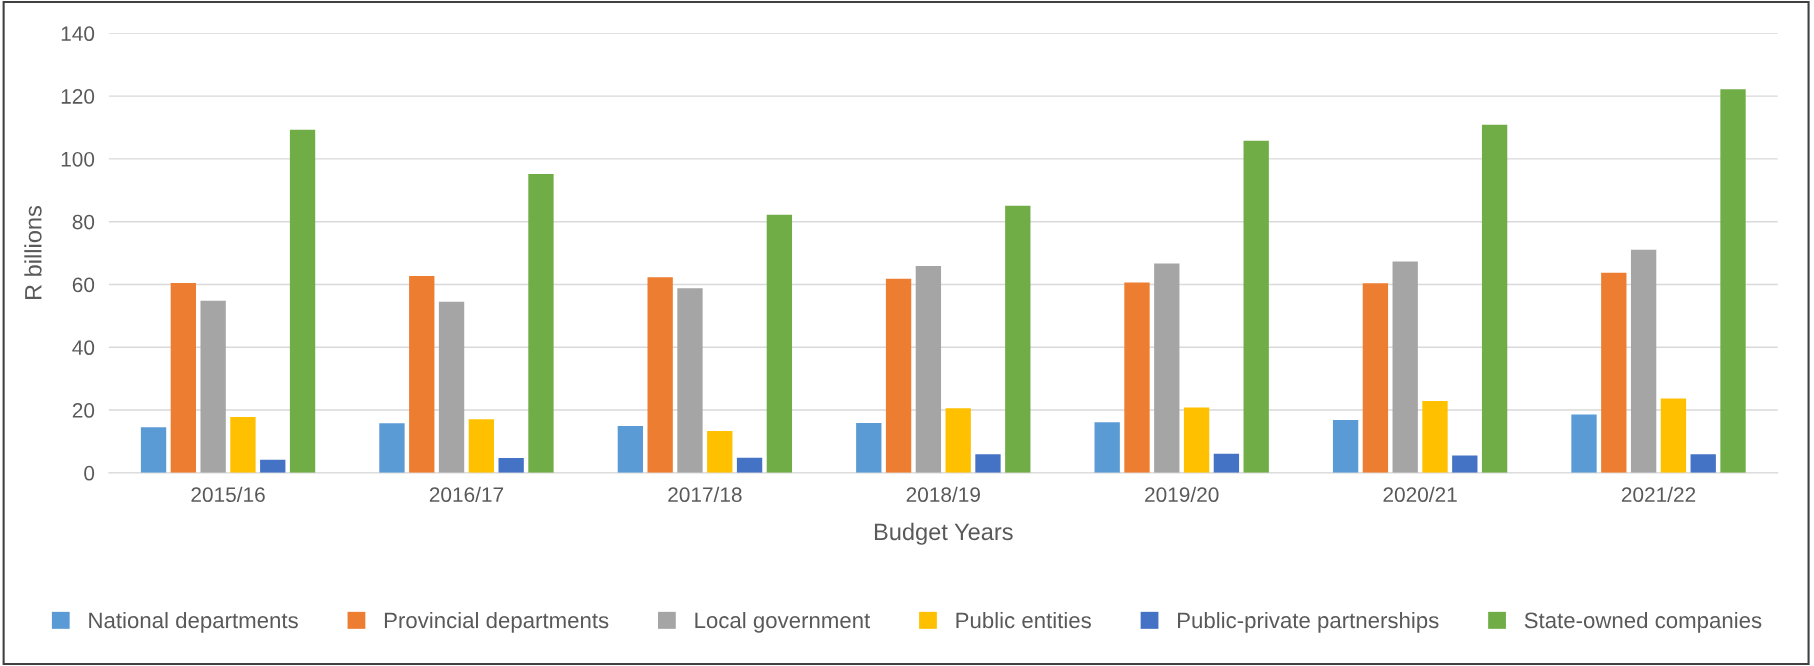 The width and height of the screenshot is (1814, 666). I want to click on legend-label: Public entities, so click(1023, 620).